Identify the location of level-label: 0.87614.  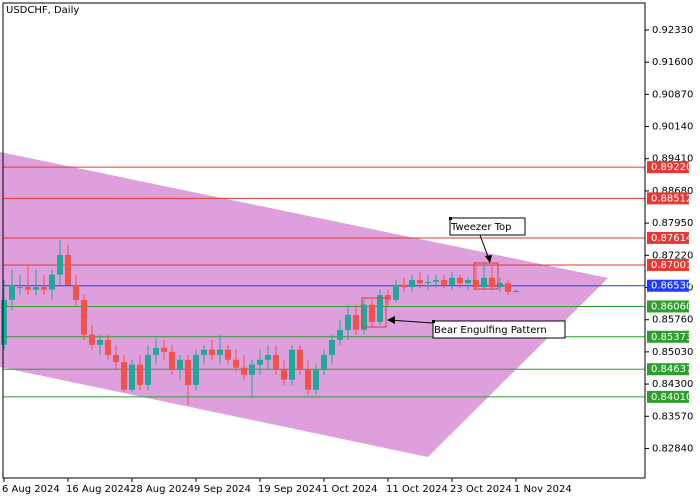
(671, 238).